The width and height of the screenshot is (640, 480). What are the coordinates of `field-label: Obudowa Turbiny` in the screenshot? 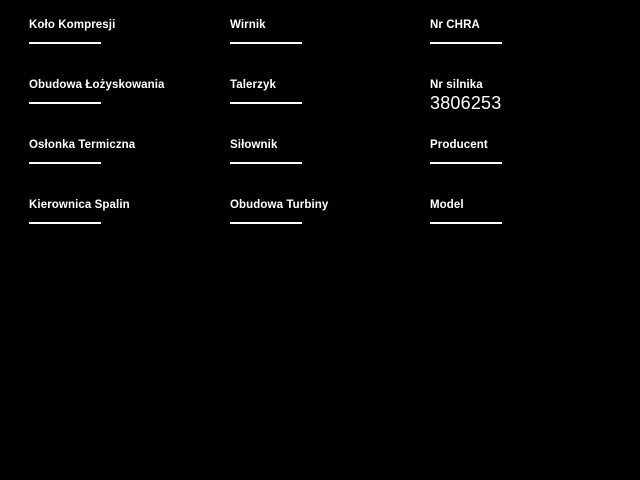 It's located at (279, 205).